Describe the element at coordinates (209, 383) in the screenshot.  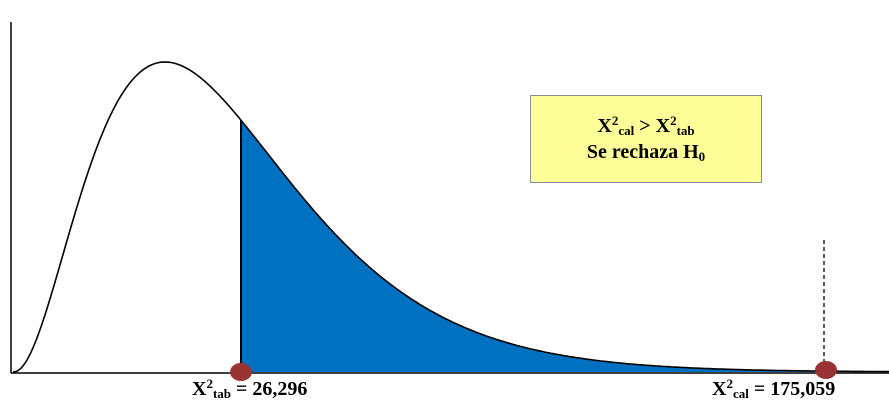
I see `tab-label-sup: 2` at that location.